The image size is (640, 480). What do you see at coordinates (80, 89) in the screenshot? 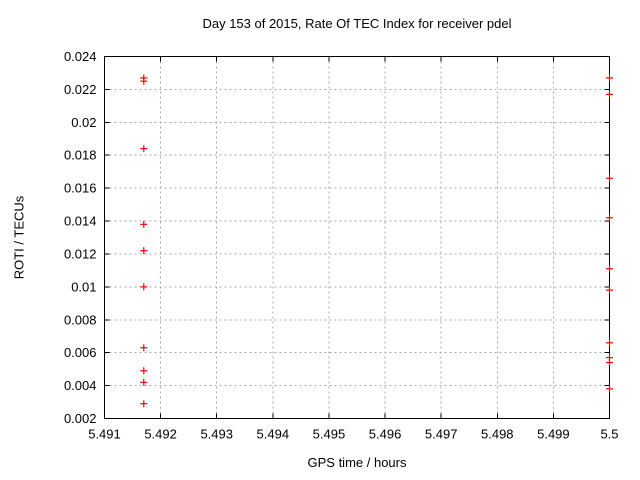
I see `y-tick-label: 0.022` at bounding box center [80, 89].